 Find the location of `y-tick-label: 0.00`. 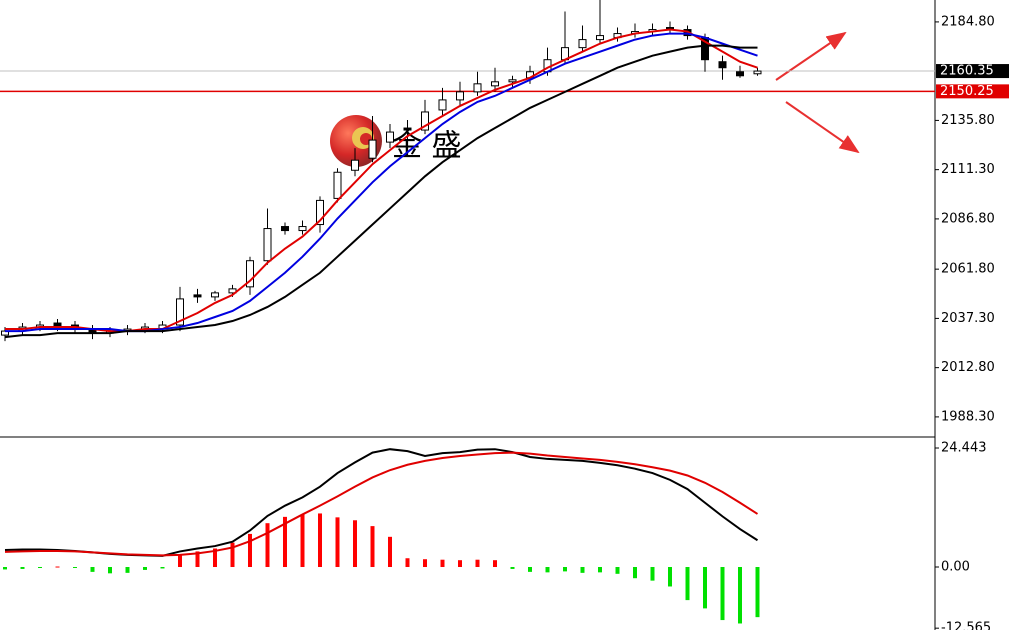

y-tick-label: 0.00 is located at coordinates (955, 567).